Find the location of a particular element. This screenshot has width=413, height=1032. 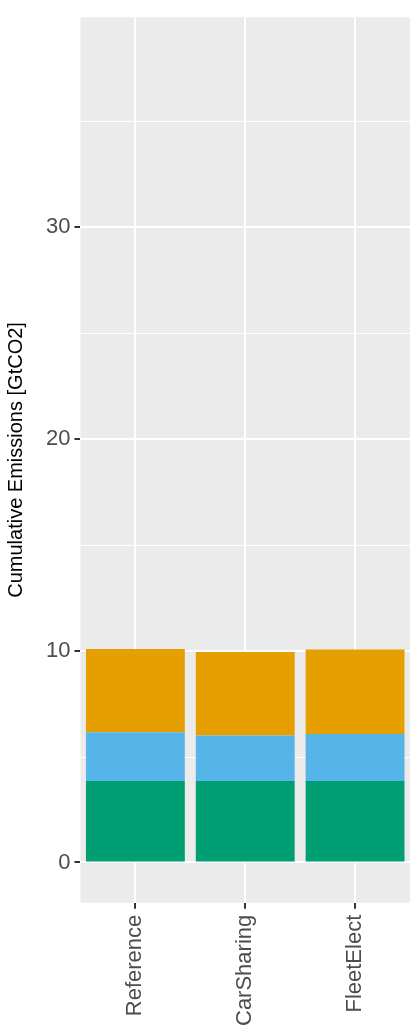

x-tick-label: FleetElect is located at coordinates (354, 963).